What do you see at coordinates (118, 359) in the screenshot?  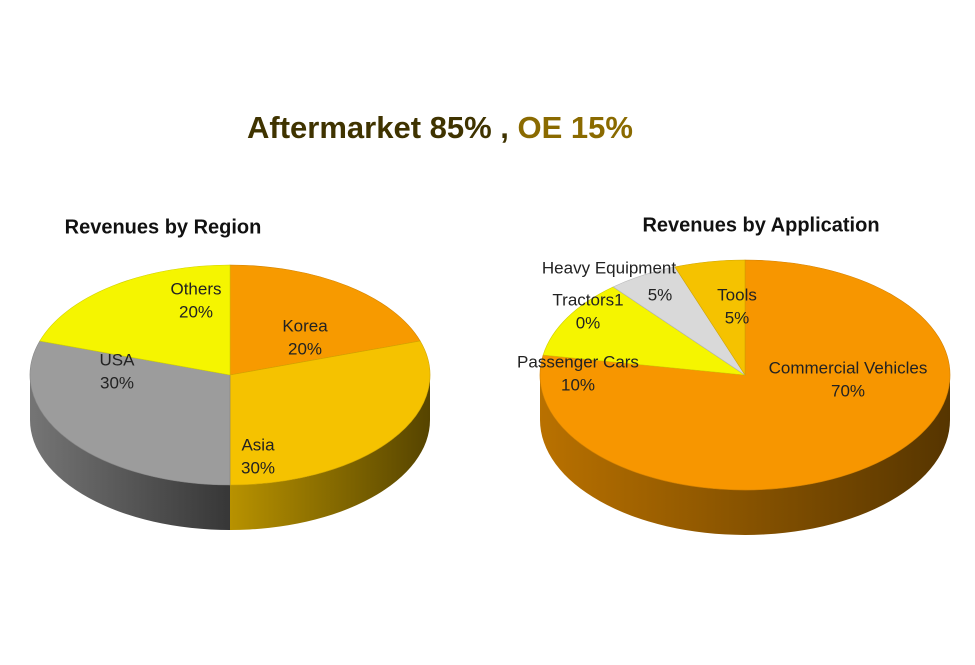 I see `slice-label: USA` at bounding box center [118, 359].